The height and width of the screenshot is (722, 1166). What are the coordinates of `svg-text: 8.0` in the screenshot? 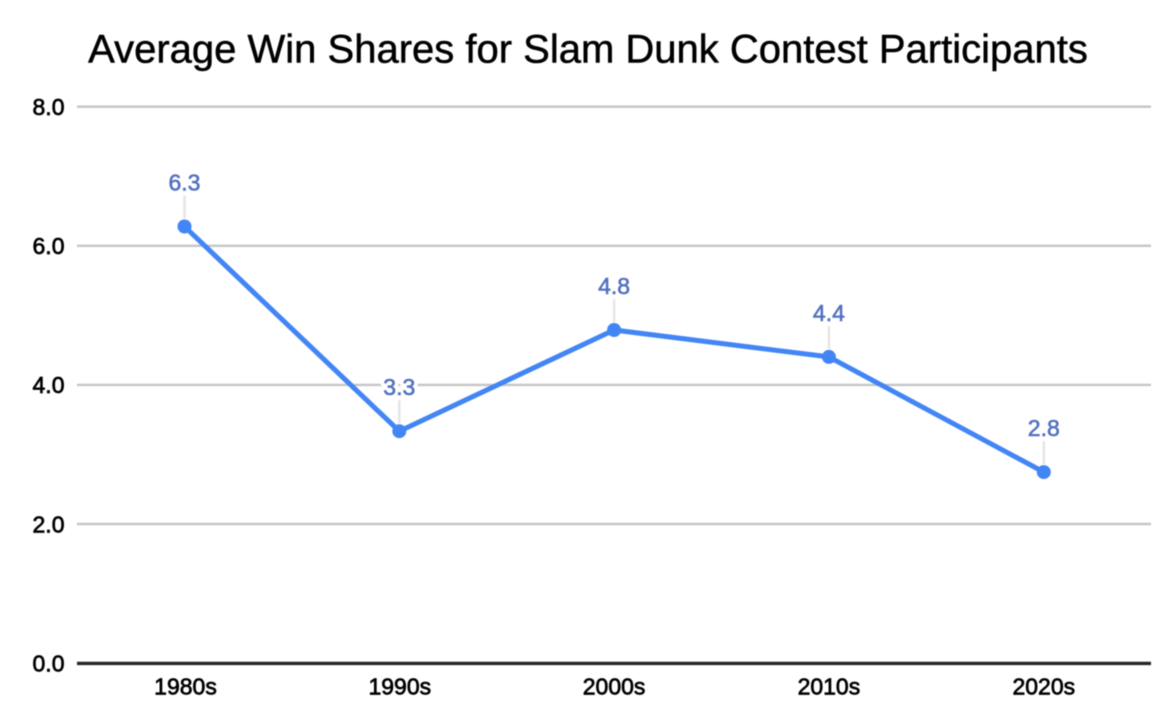 It's located at (49, 107).